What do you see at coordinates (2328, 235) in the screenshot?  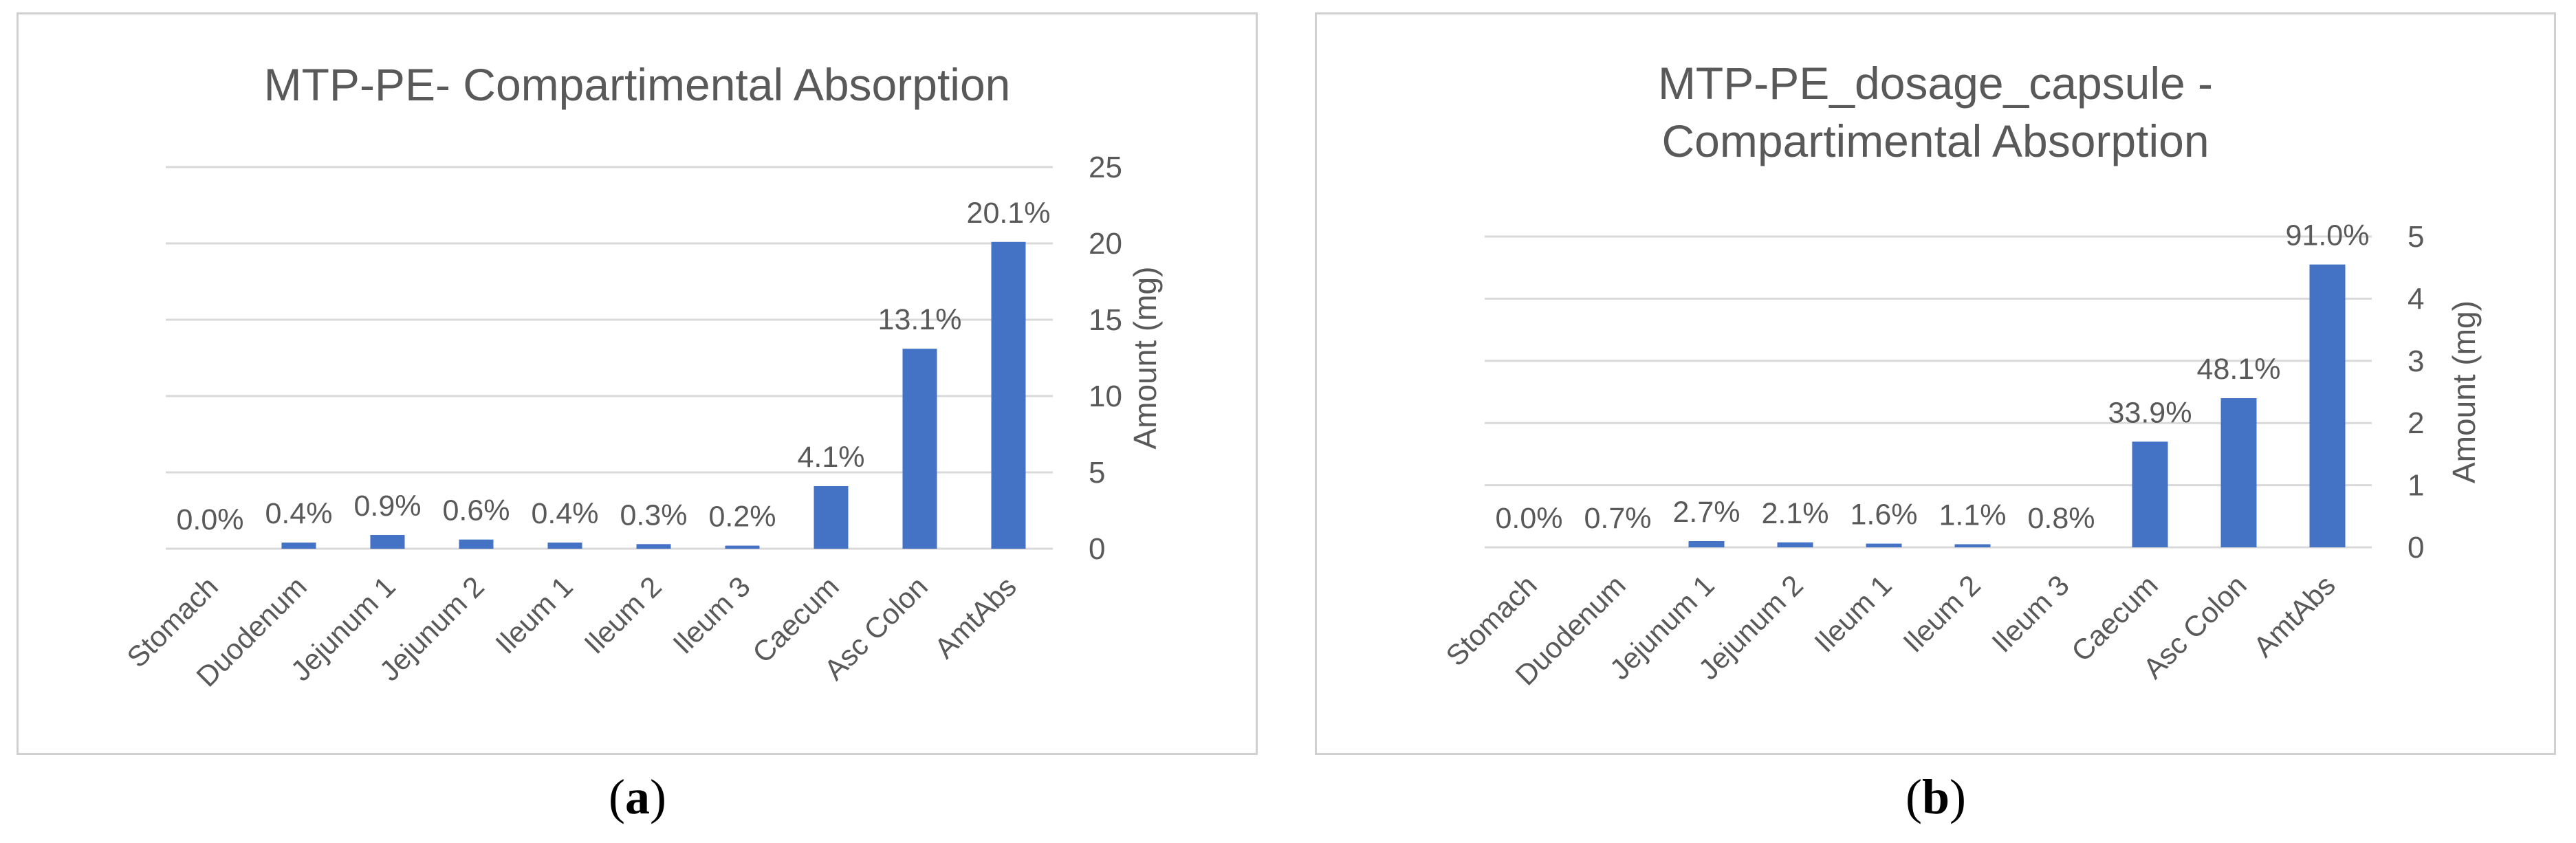 I see `data-label: 91.0%` at bounding box center [2328, 235].